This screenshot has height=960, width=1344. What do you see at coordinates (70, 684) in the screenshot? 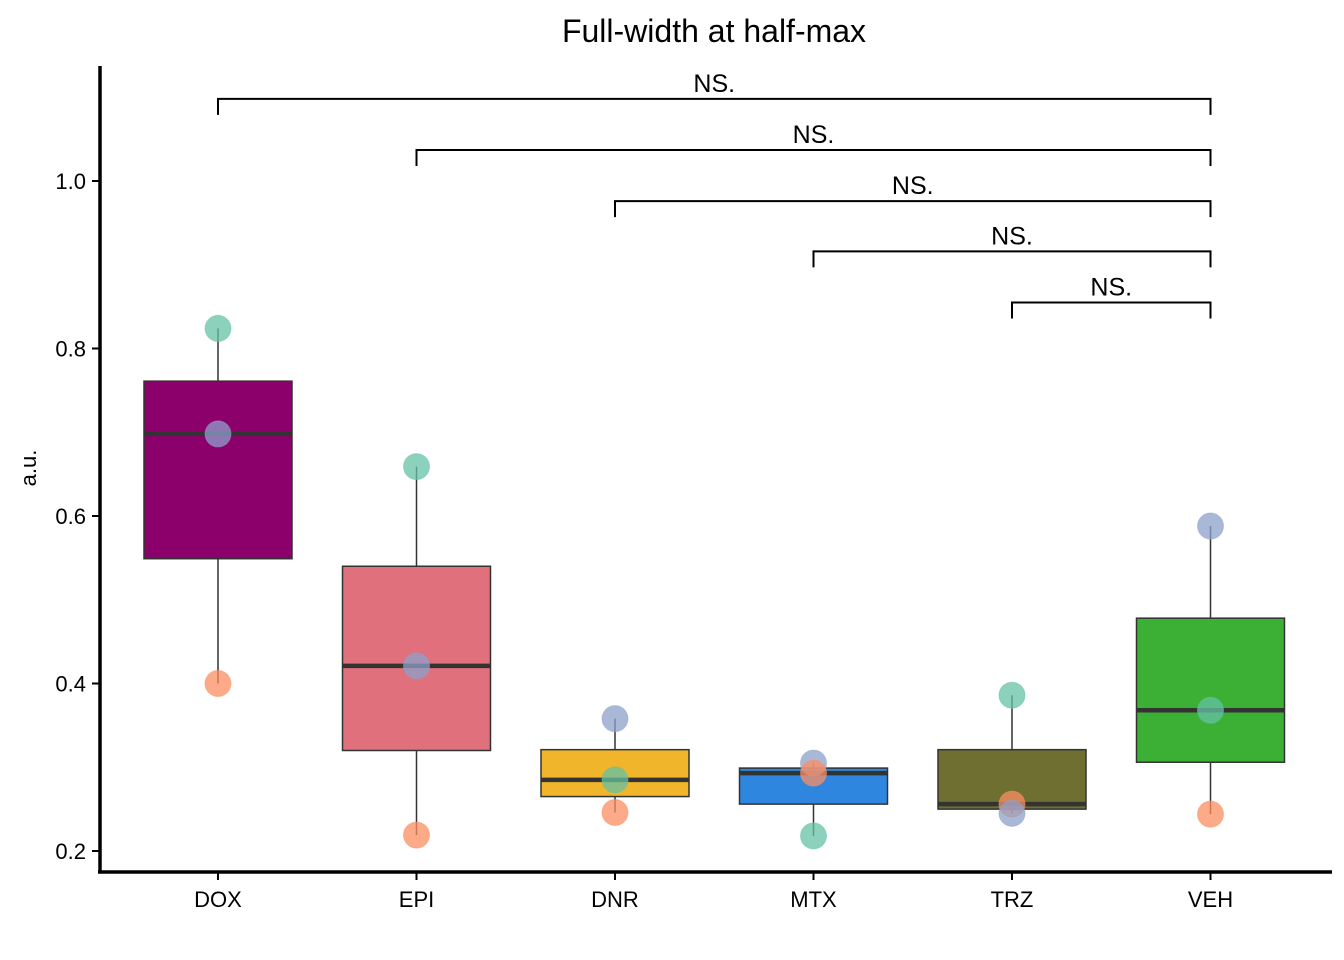
I see `y-tick-label: 0.4` at bounding box center [70, 684].